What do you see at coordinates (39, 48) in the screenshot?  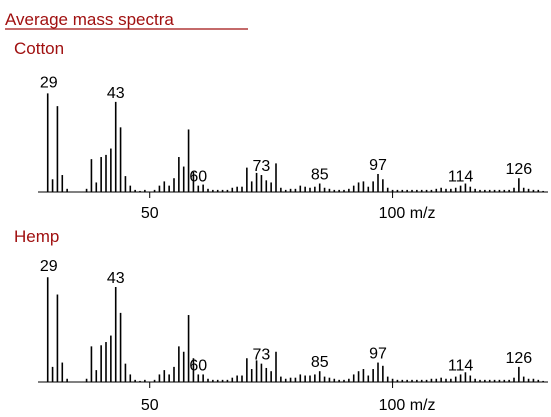 I see `panel-title-cotton: Cotton` at bounding box center [39, 48].